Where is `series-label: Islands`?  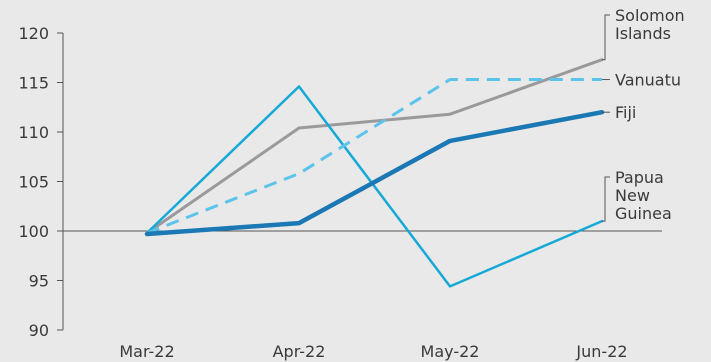 series-label: Islands is located at coordinates (643, 33).